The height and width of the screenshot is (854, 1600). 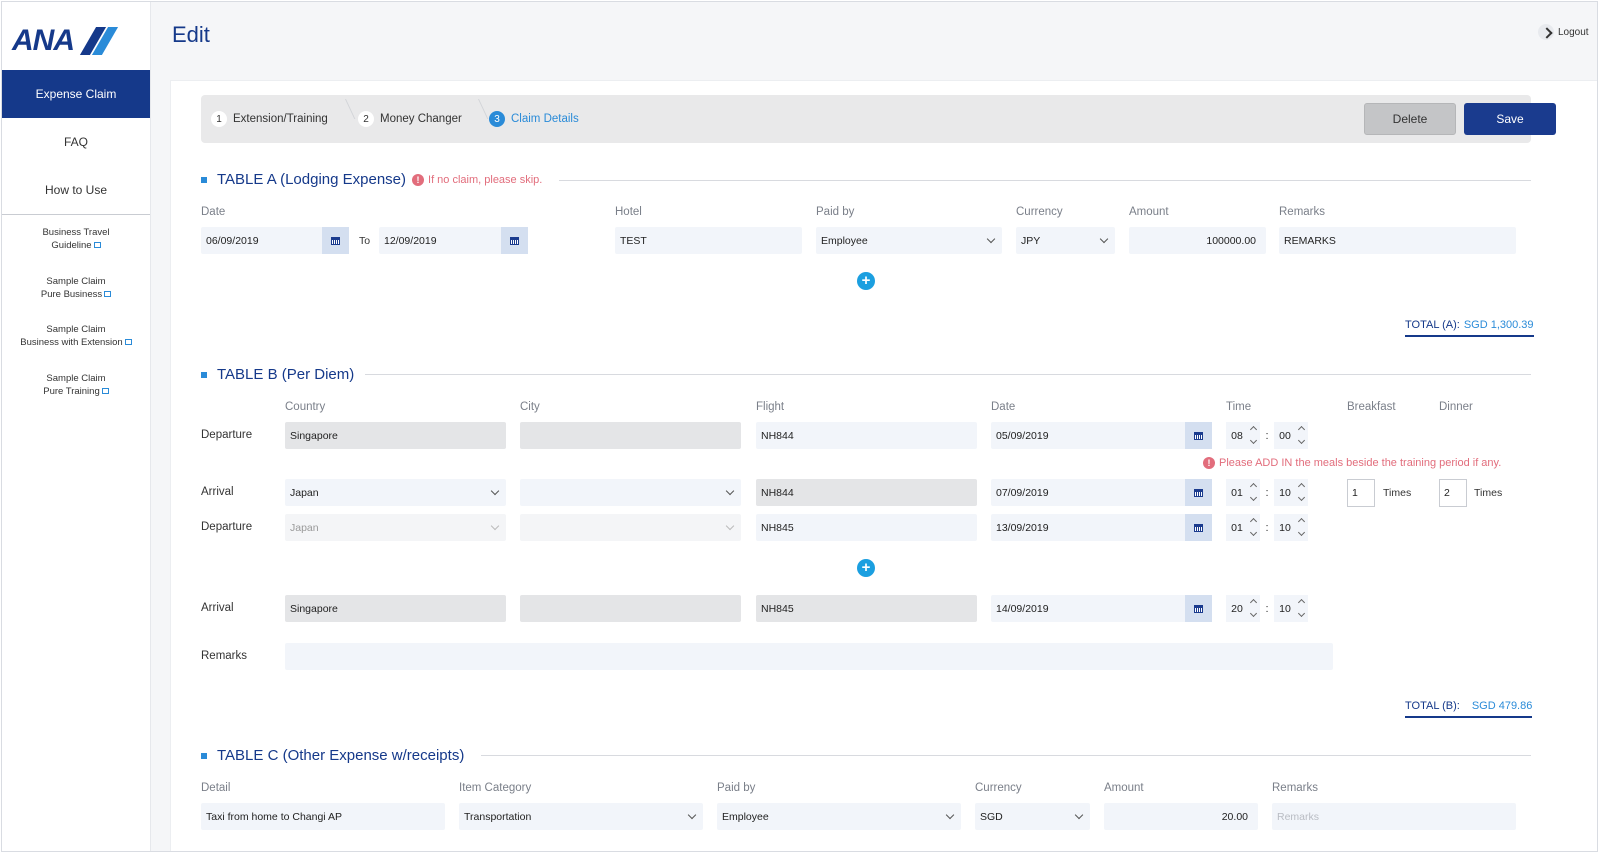 What do you see at coordinates (94, 41) in the screenshot?
I see `ana-logo-mark-icon` at bounding box center [94, 41].